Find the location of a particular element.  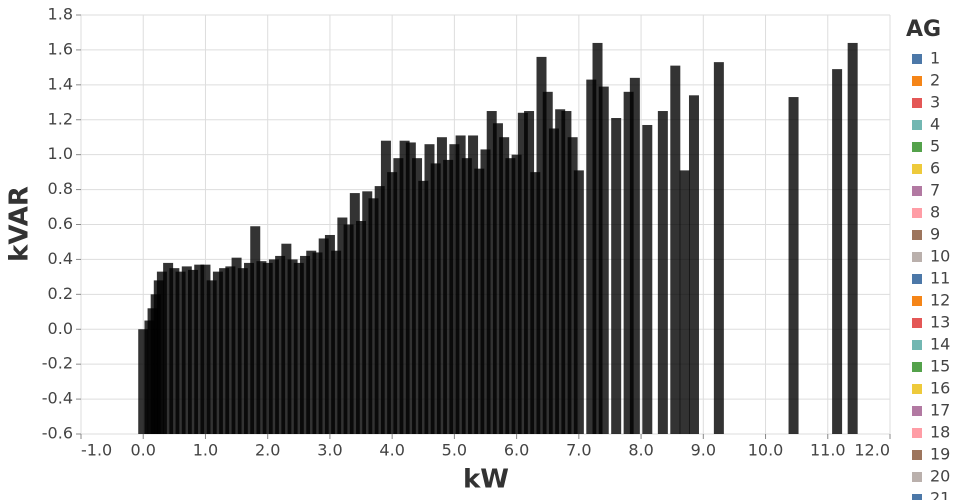

x-tick-label: 1.0 is located at coordinates (205, 450).